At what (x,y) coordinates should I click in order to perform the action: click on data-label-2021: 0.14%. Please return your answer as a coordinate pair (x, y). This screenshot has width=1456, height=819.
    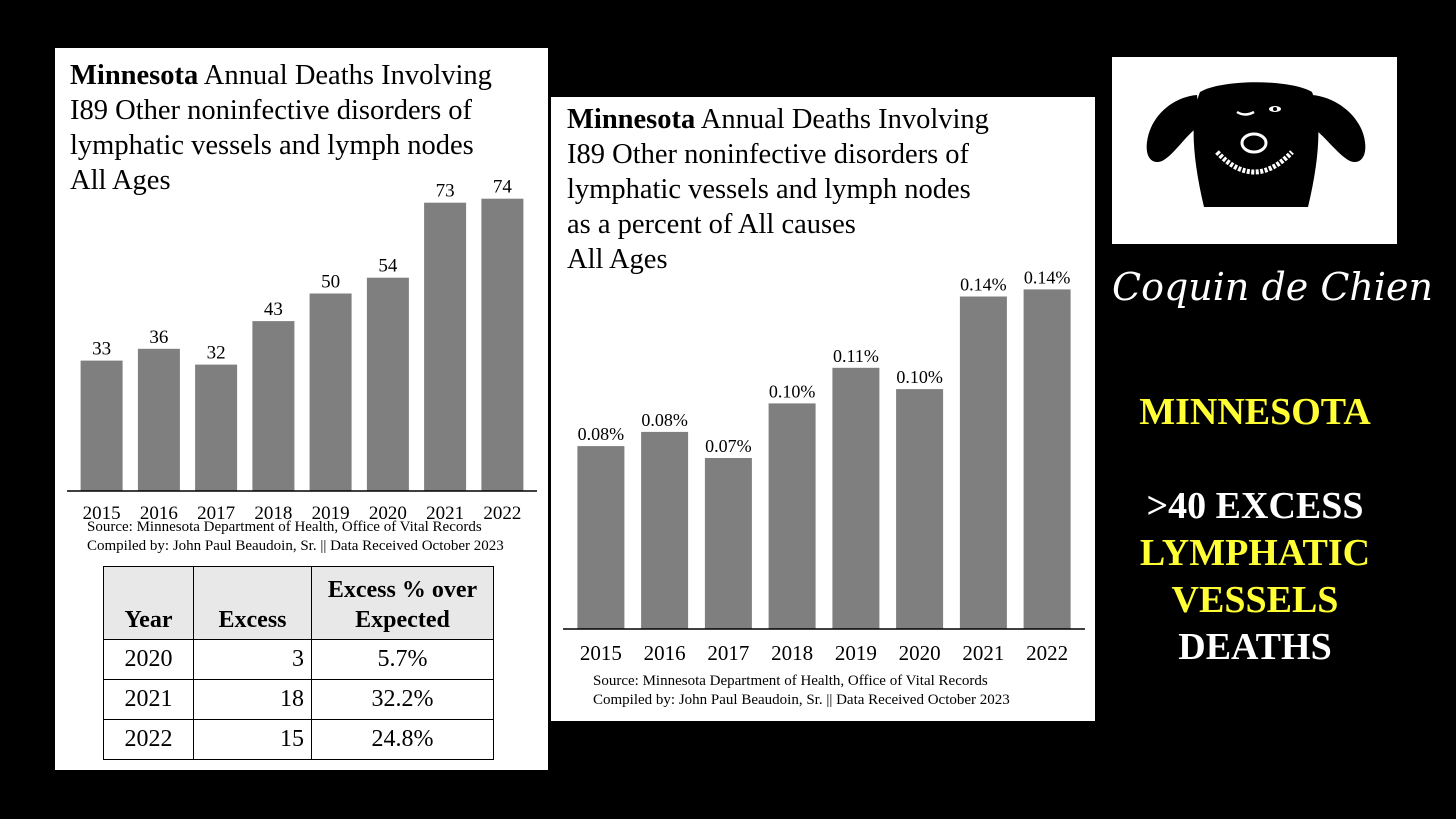
    Looking at the image, I should click on (983, 285).